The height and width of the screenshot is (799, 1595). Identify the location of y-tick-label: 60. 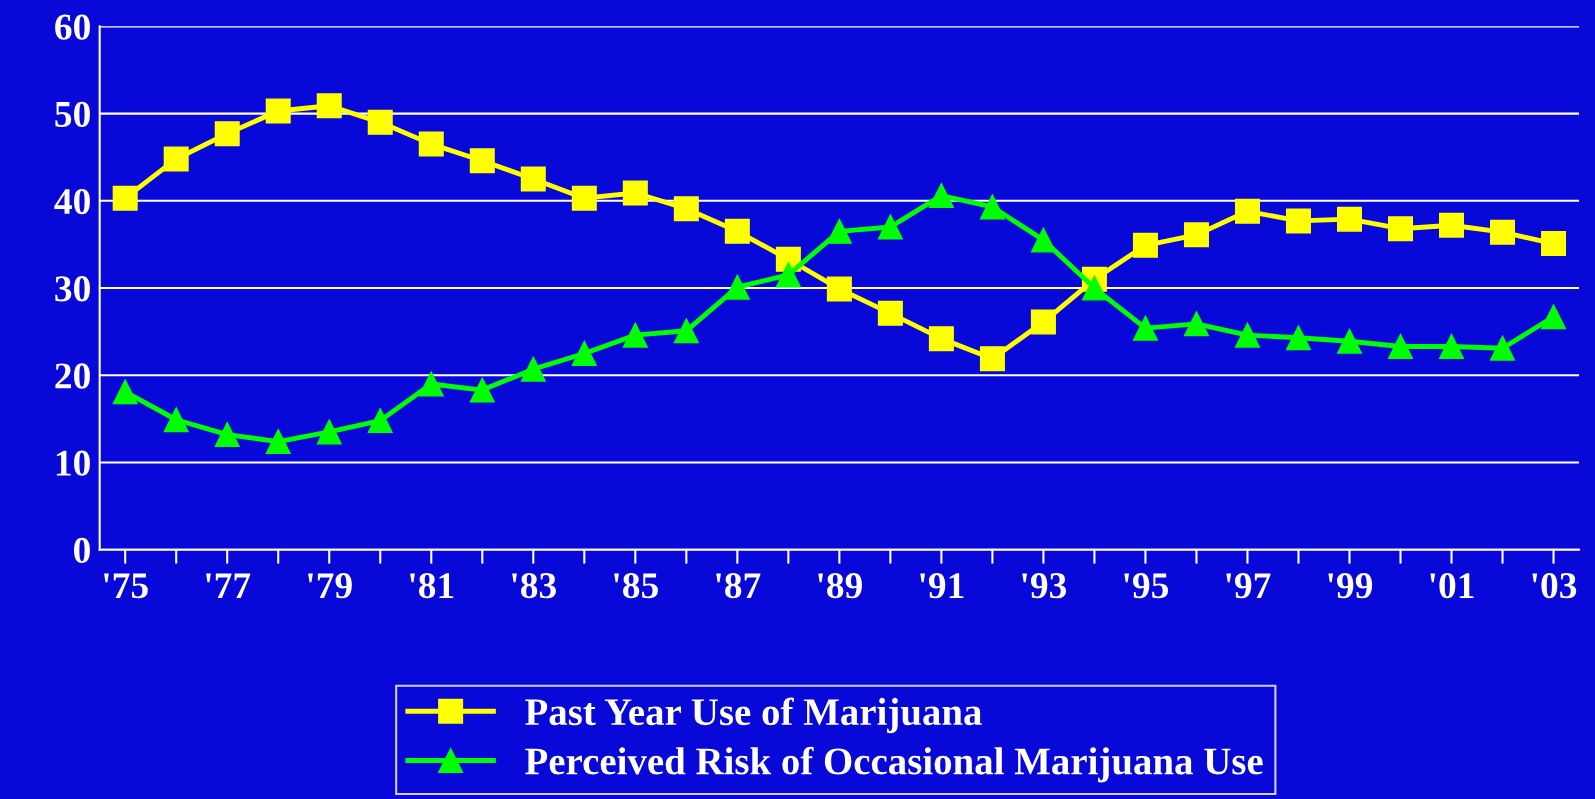
(72, 27).